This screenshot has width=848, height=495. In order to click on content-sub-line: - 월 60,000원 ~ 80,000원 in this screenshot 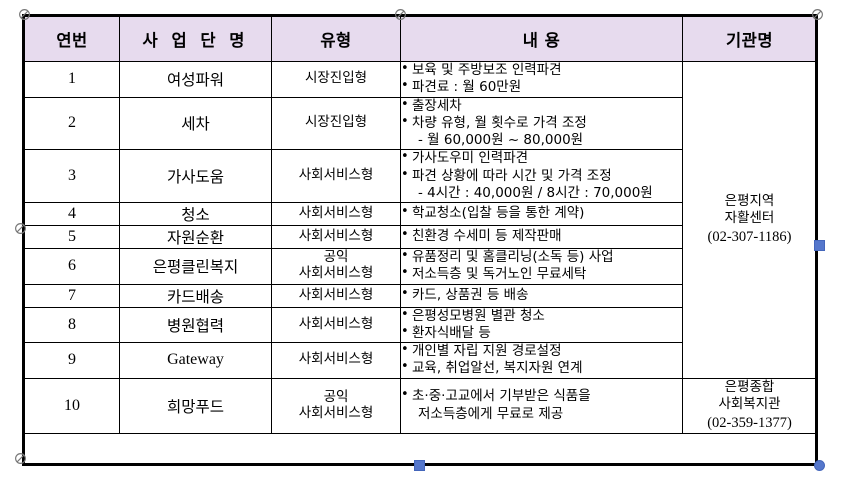, I will do `click(501, 140)`.